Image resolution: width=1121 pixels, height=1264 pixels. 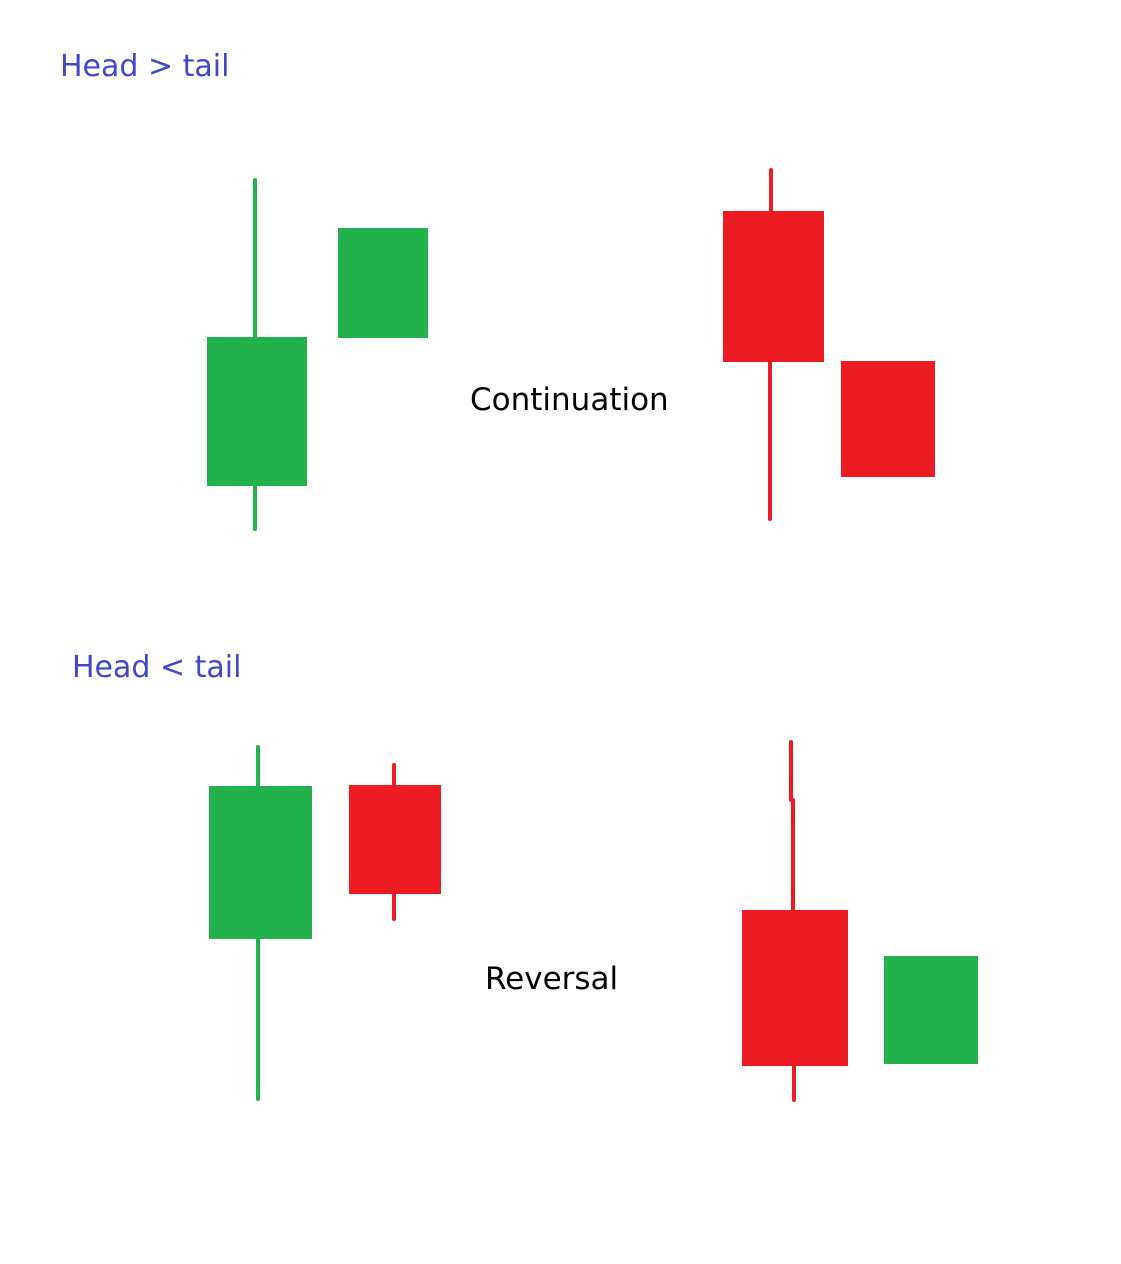 I want to click on bullish-body, so click(x=931, y=1010).